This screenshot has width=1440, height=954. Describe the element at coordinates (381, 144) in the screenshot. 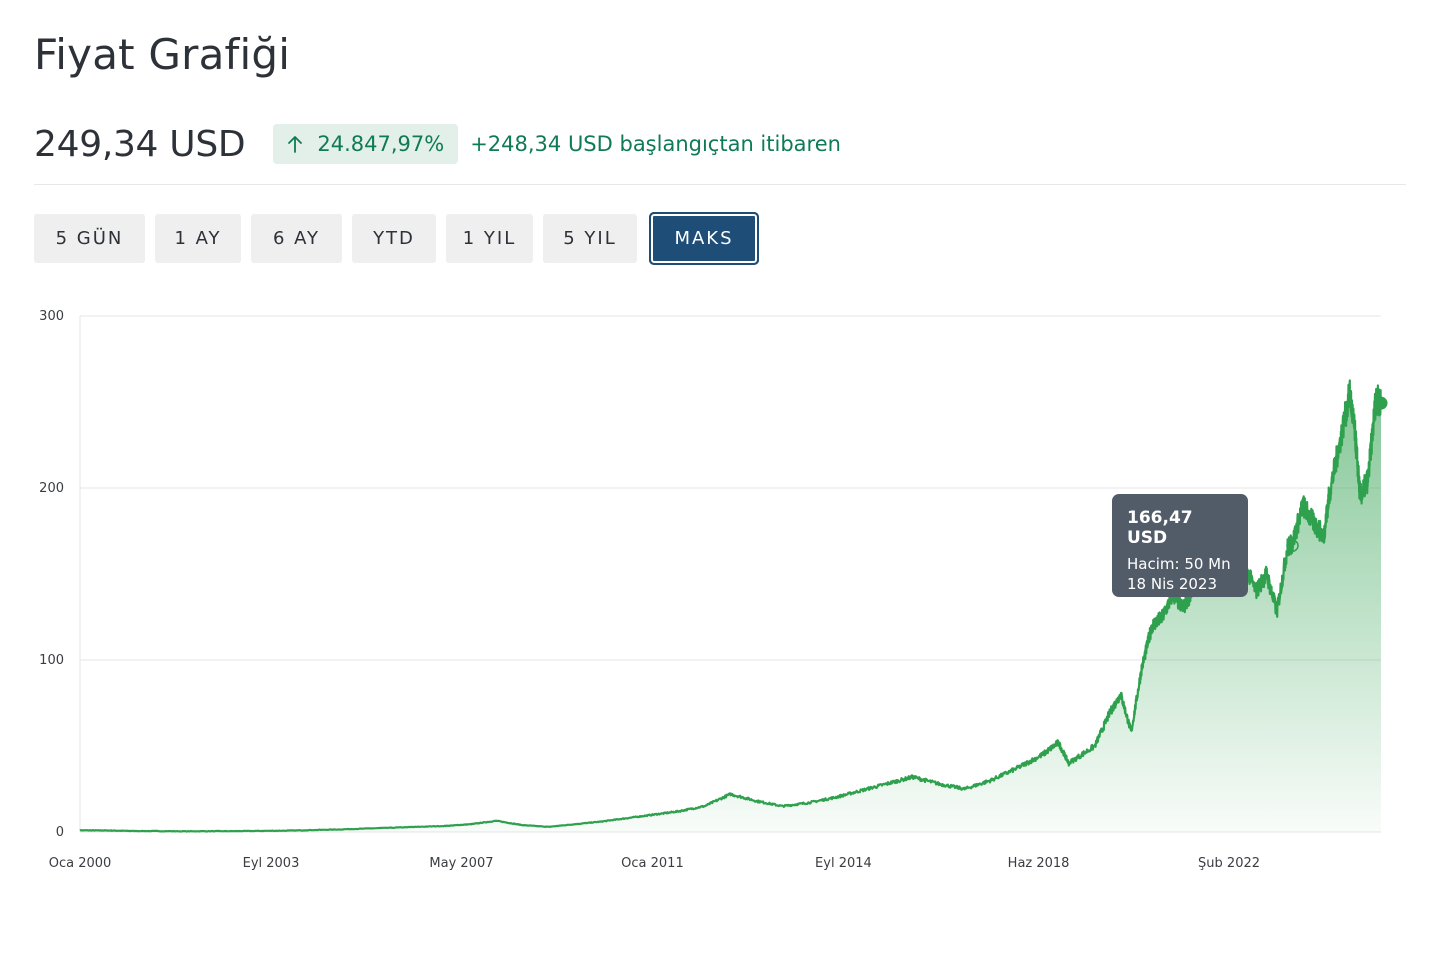

I see `change-percent: 24.847,97%` at that location.